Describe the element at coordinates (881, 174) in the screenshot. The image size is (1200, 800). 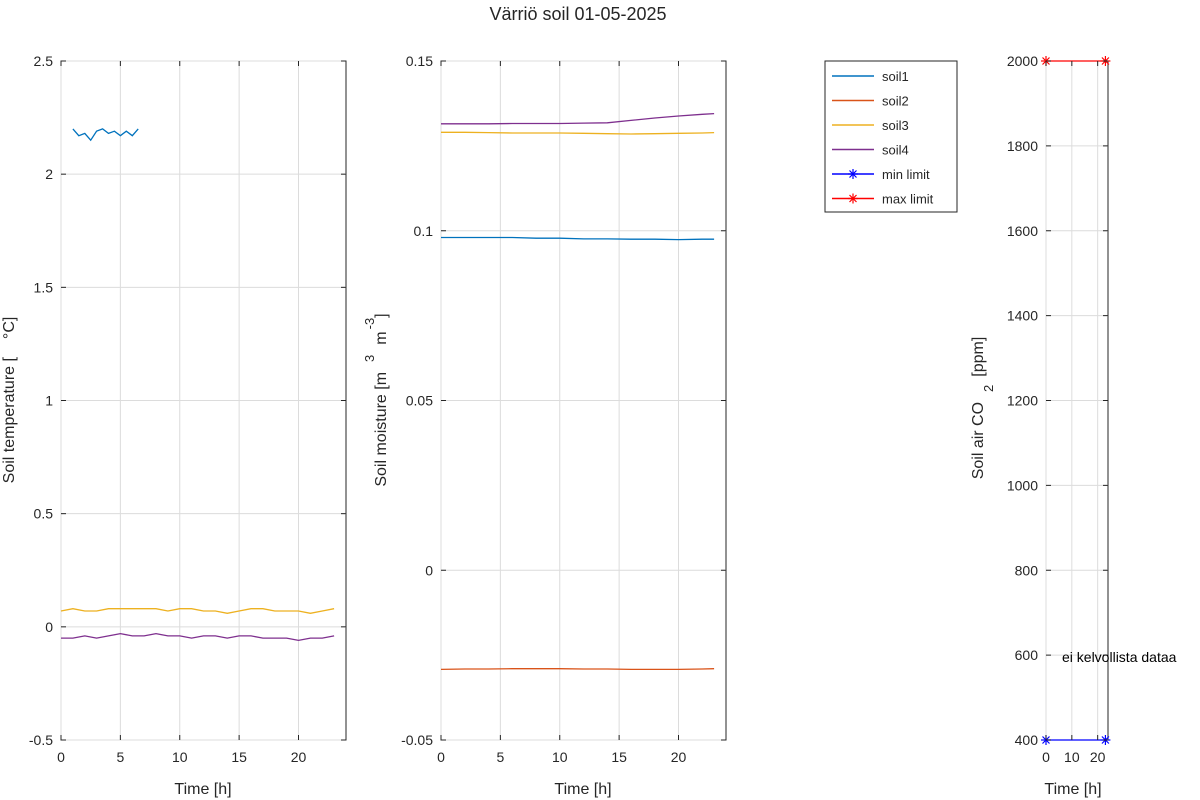
I see `legend-entry-min-limit: min limit` at that location.